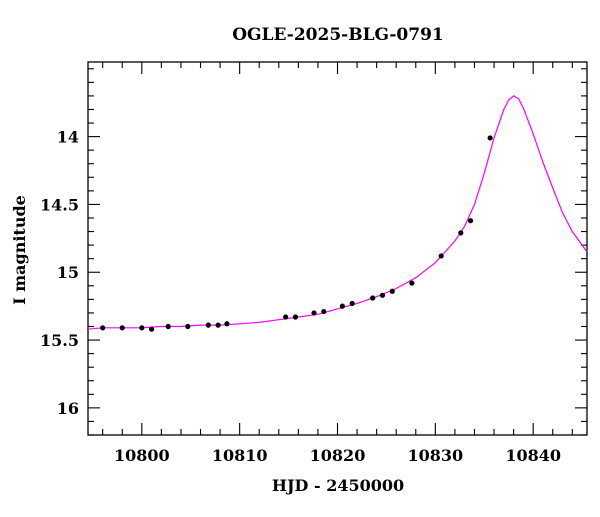  Describe the element at coordinates (68, 408) in the screenshot. I see `y-tick-label: 16` at that location.